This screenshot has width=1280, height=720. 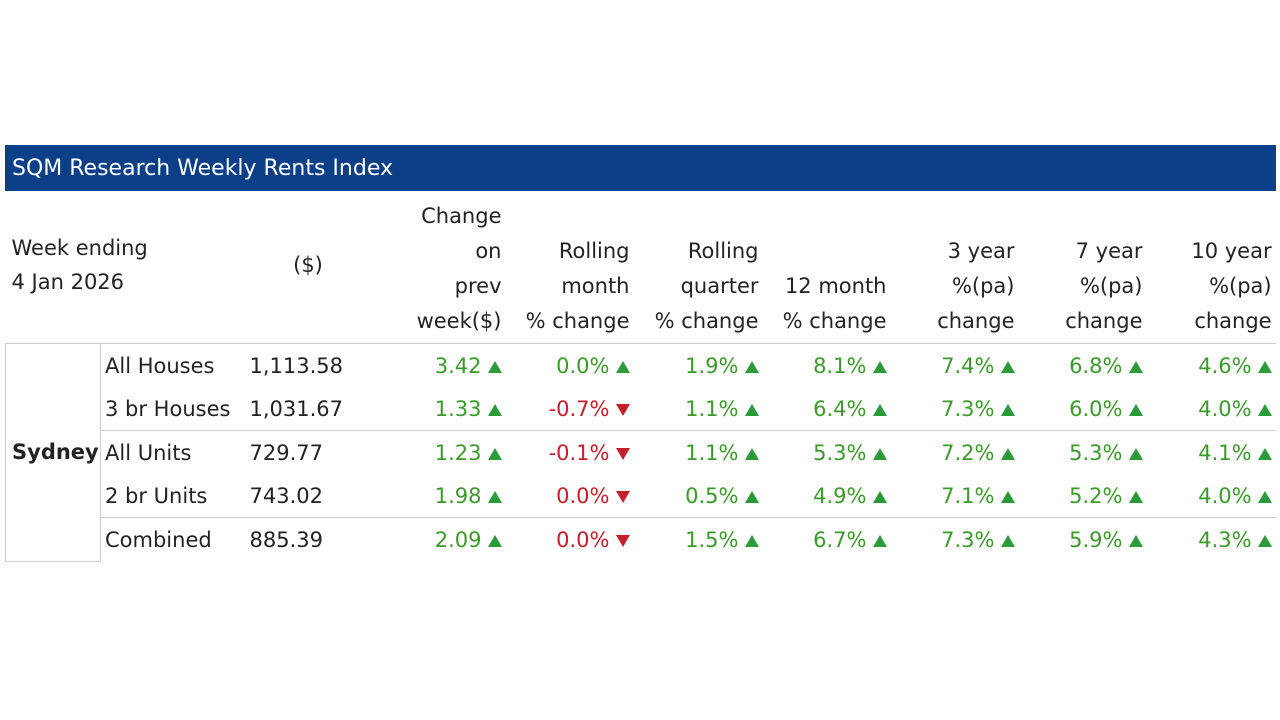 I want to click on change-value: 1.98, so click(x=458, y=495).